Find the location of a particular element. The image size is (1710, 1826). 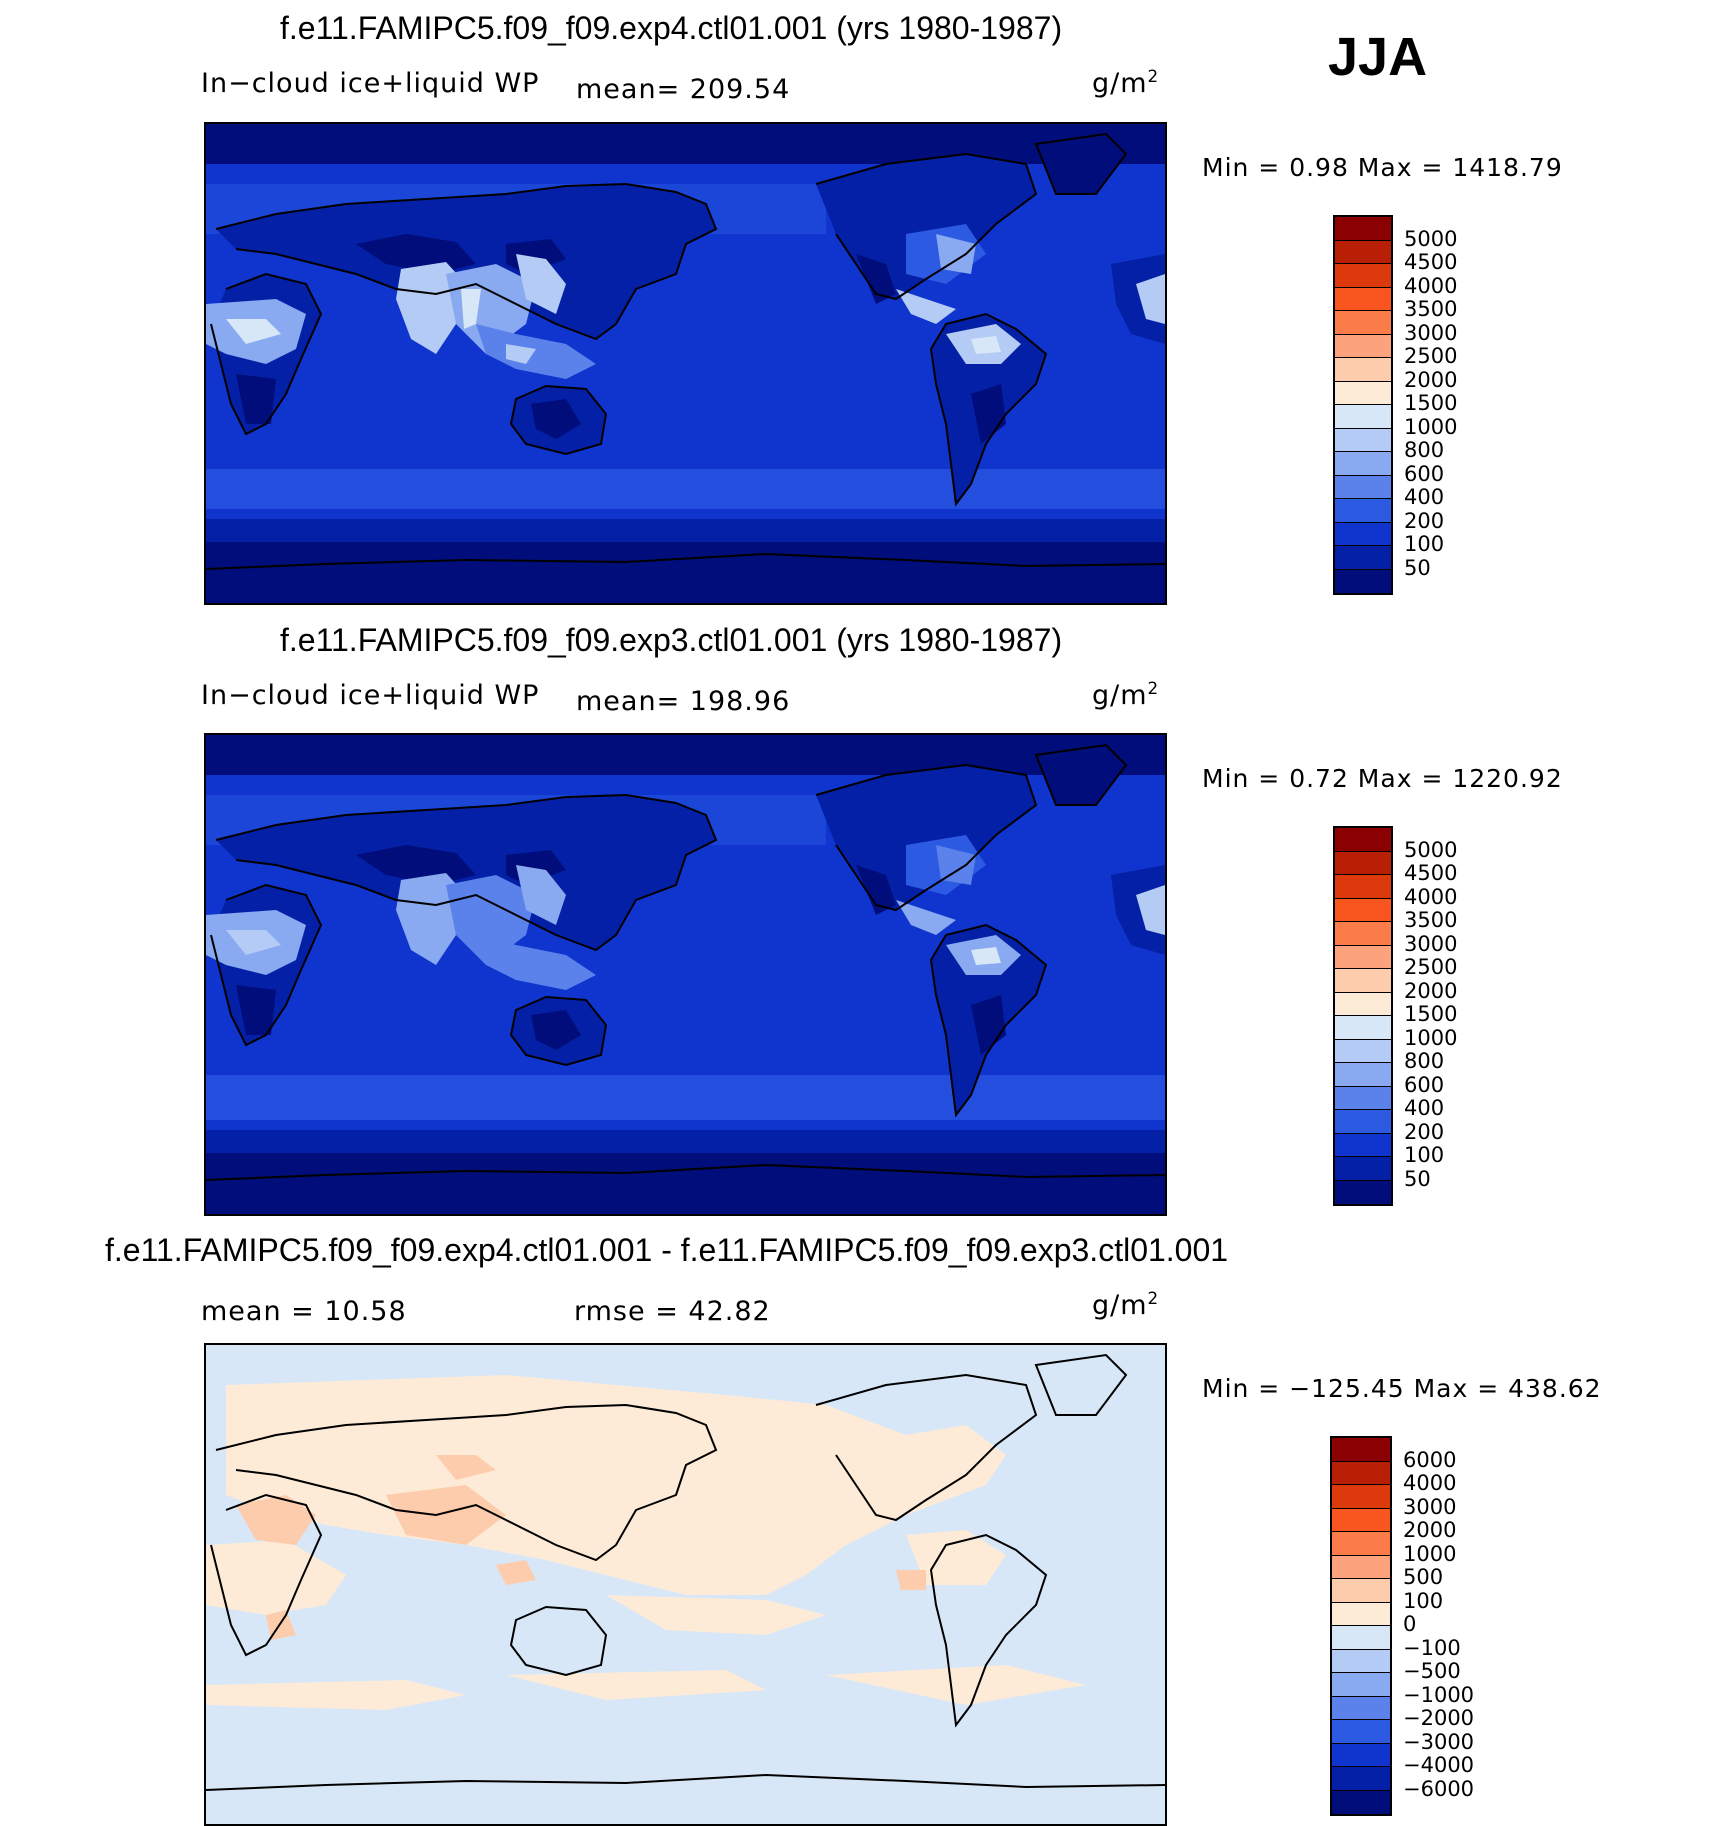

colorbar-label: 1500 is located at coordinates (1431, 1014).